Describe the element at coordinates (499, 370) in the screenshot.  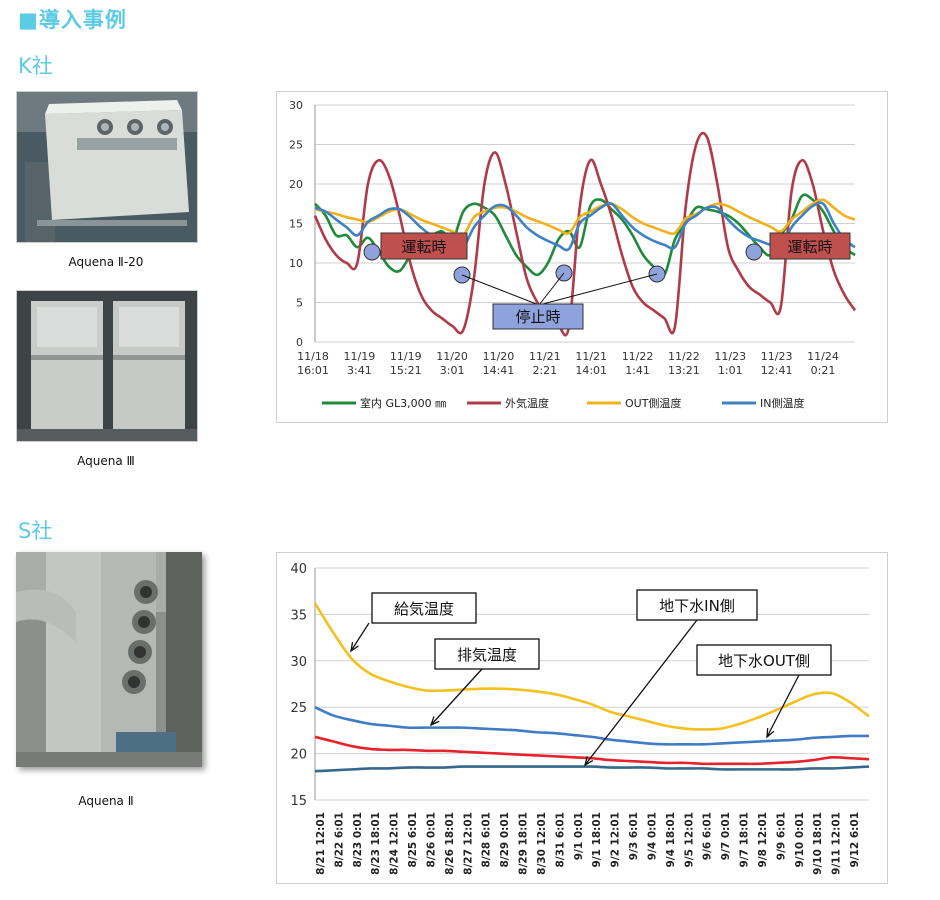
I see `x-tick-label: 14:41` at that location.